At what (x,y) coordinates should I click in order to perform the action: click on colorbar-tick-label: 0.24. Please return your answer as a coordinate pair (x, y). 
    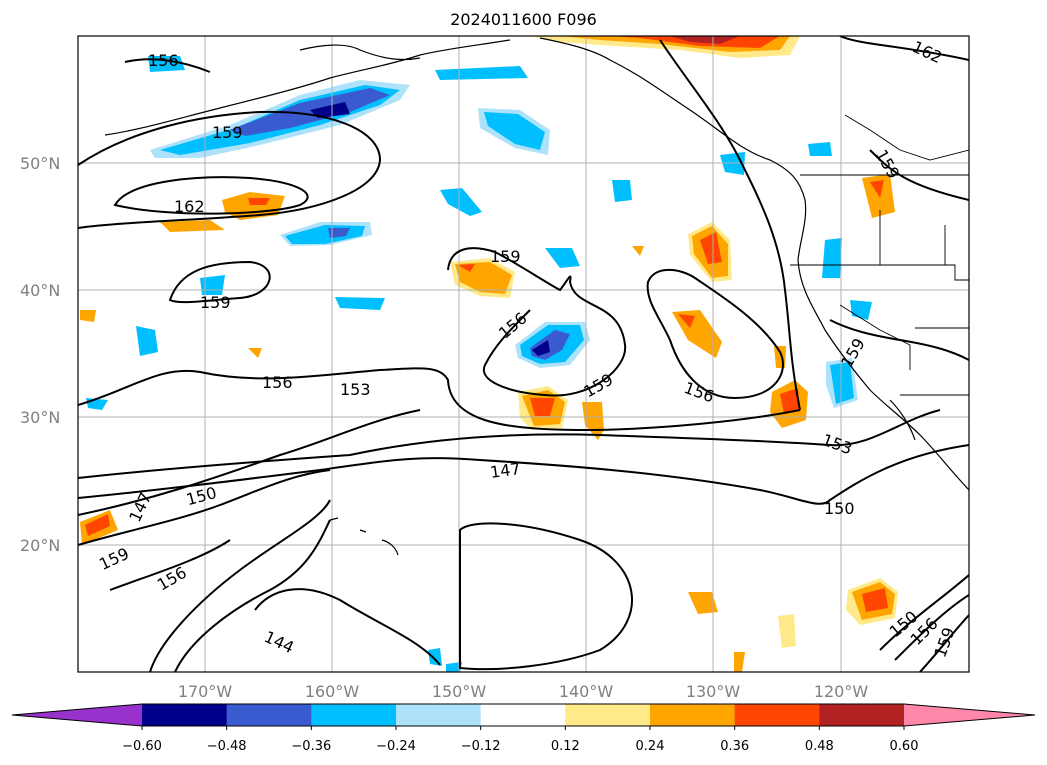
    Looking at the image, I should click on (650, 746).